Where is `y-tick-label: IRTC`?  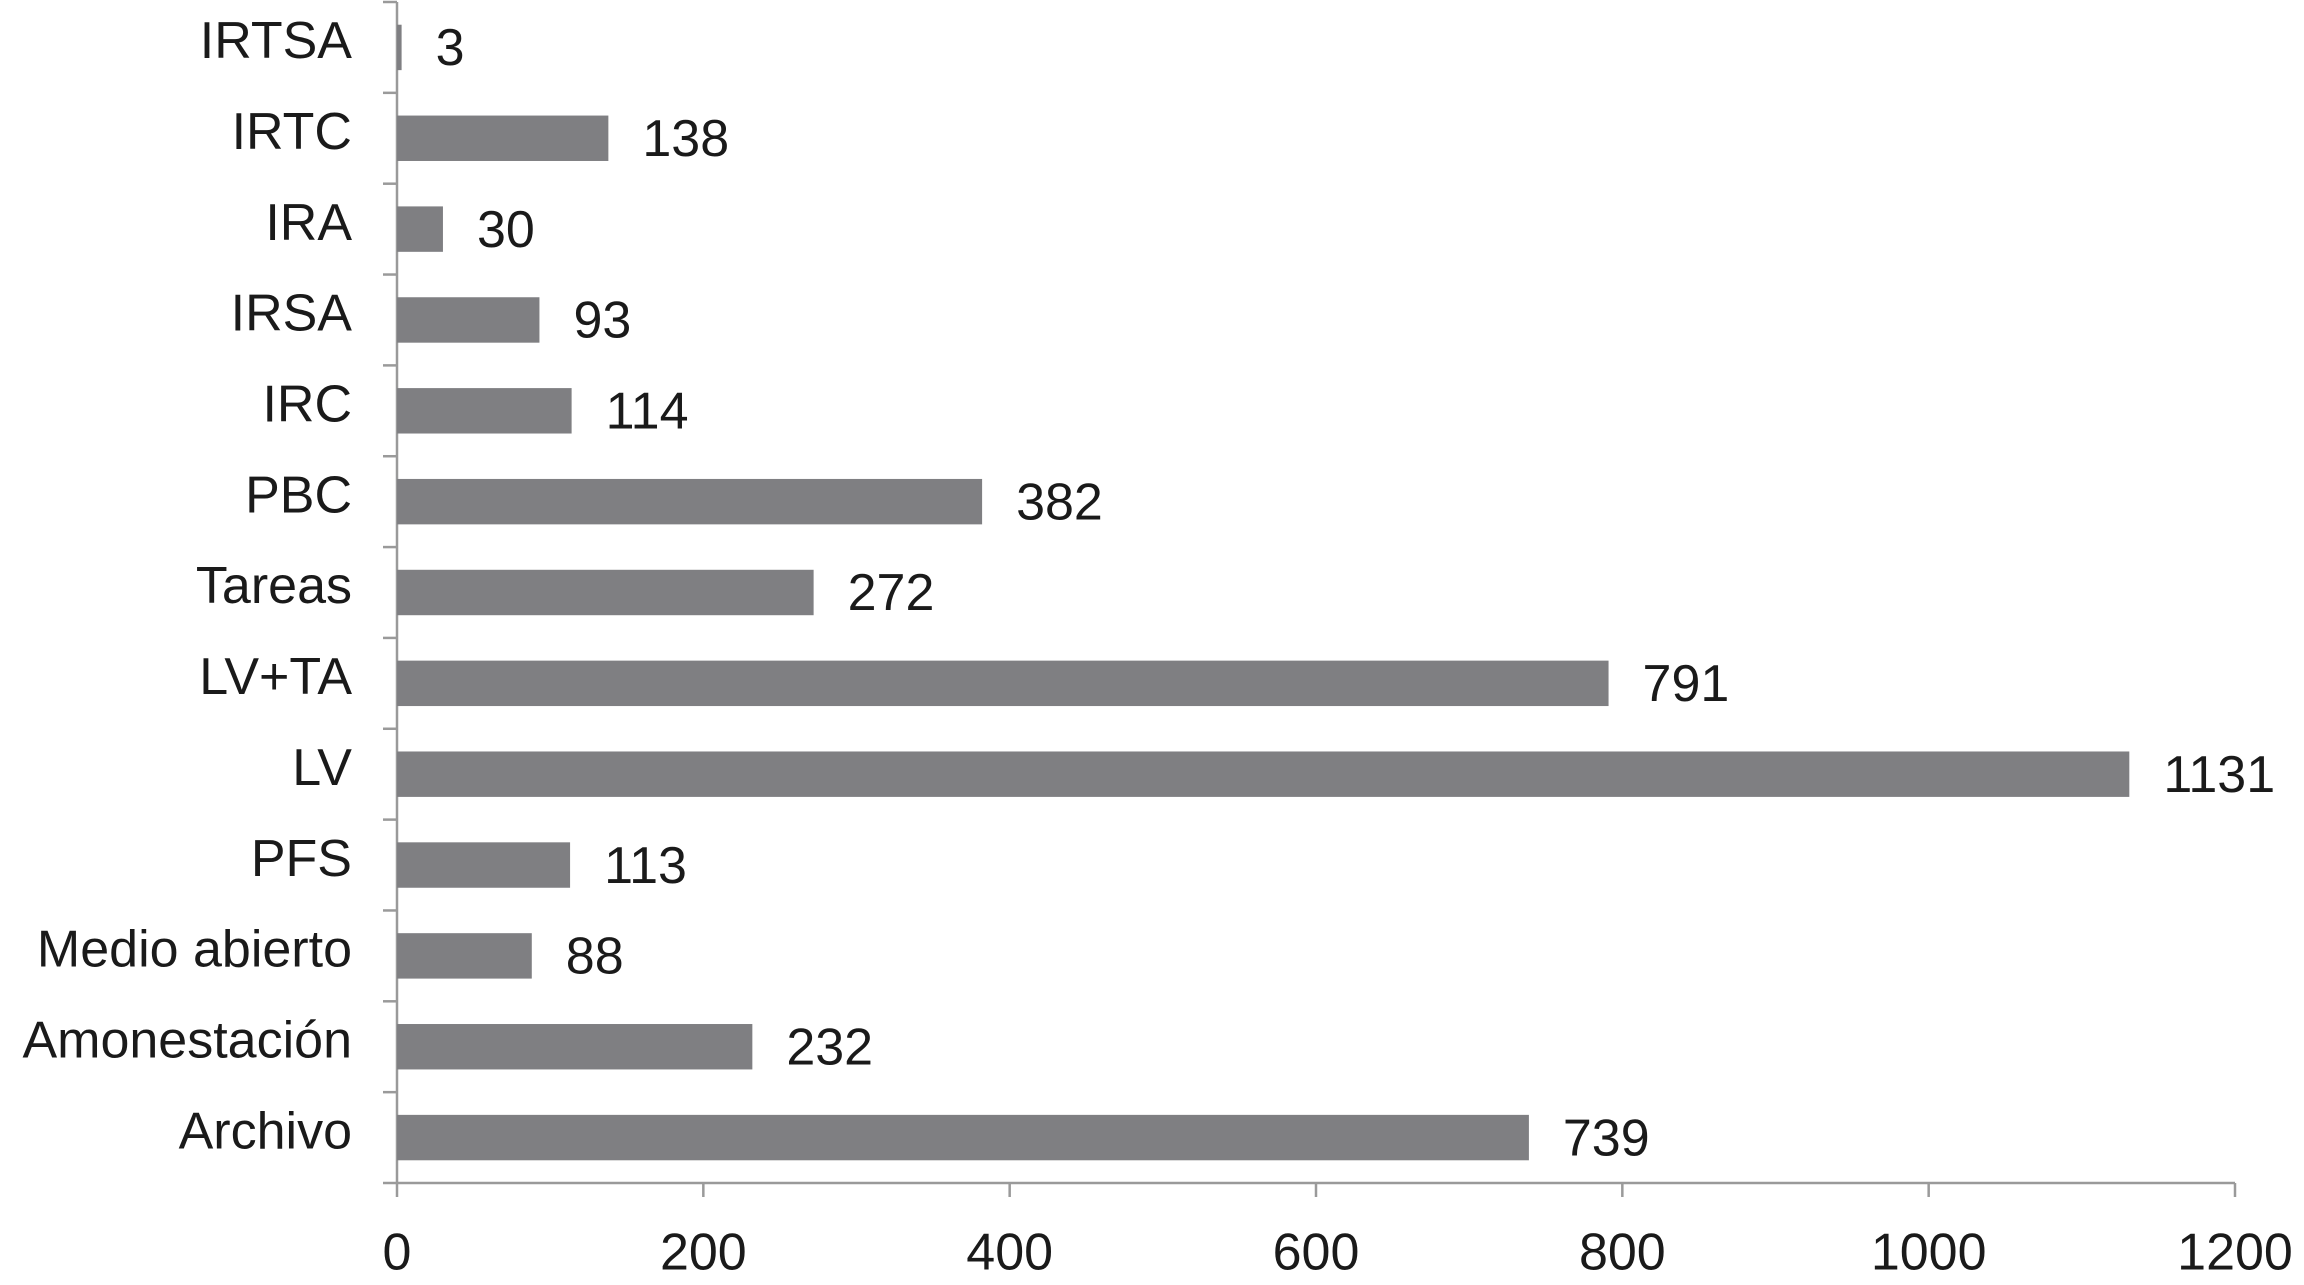 y-tick-label: IRTC is located at coordinates (292, 132).